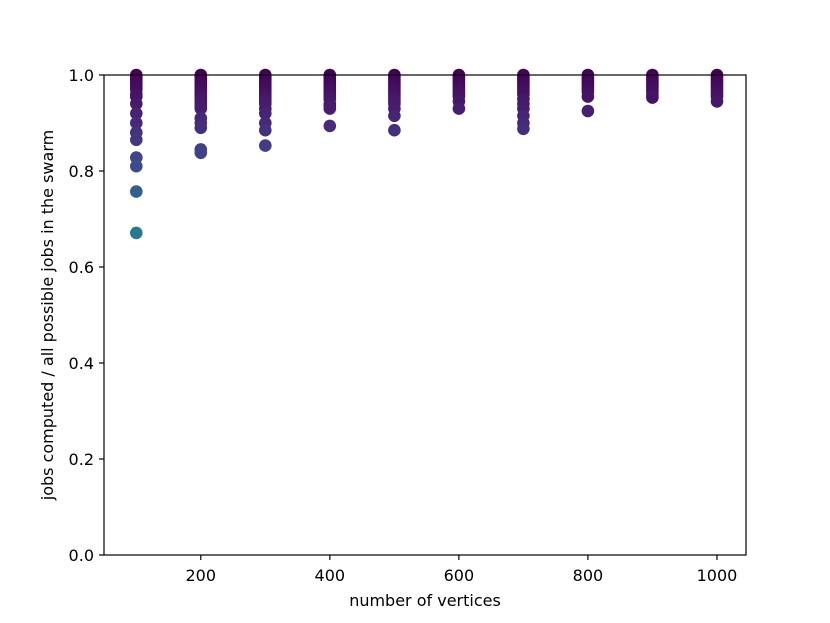  What do you see at coordinates (81, 555) in the screenshot?
I see `y-tick-label: 0.0` at bounding box center [81, 555].